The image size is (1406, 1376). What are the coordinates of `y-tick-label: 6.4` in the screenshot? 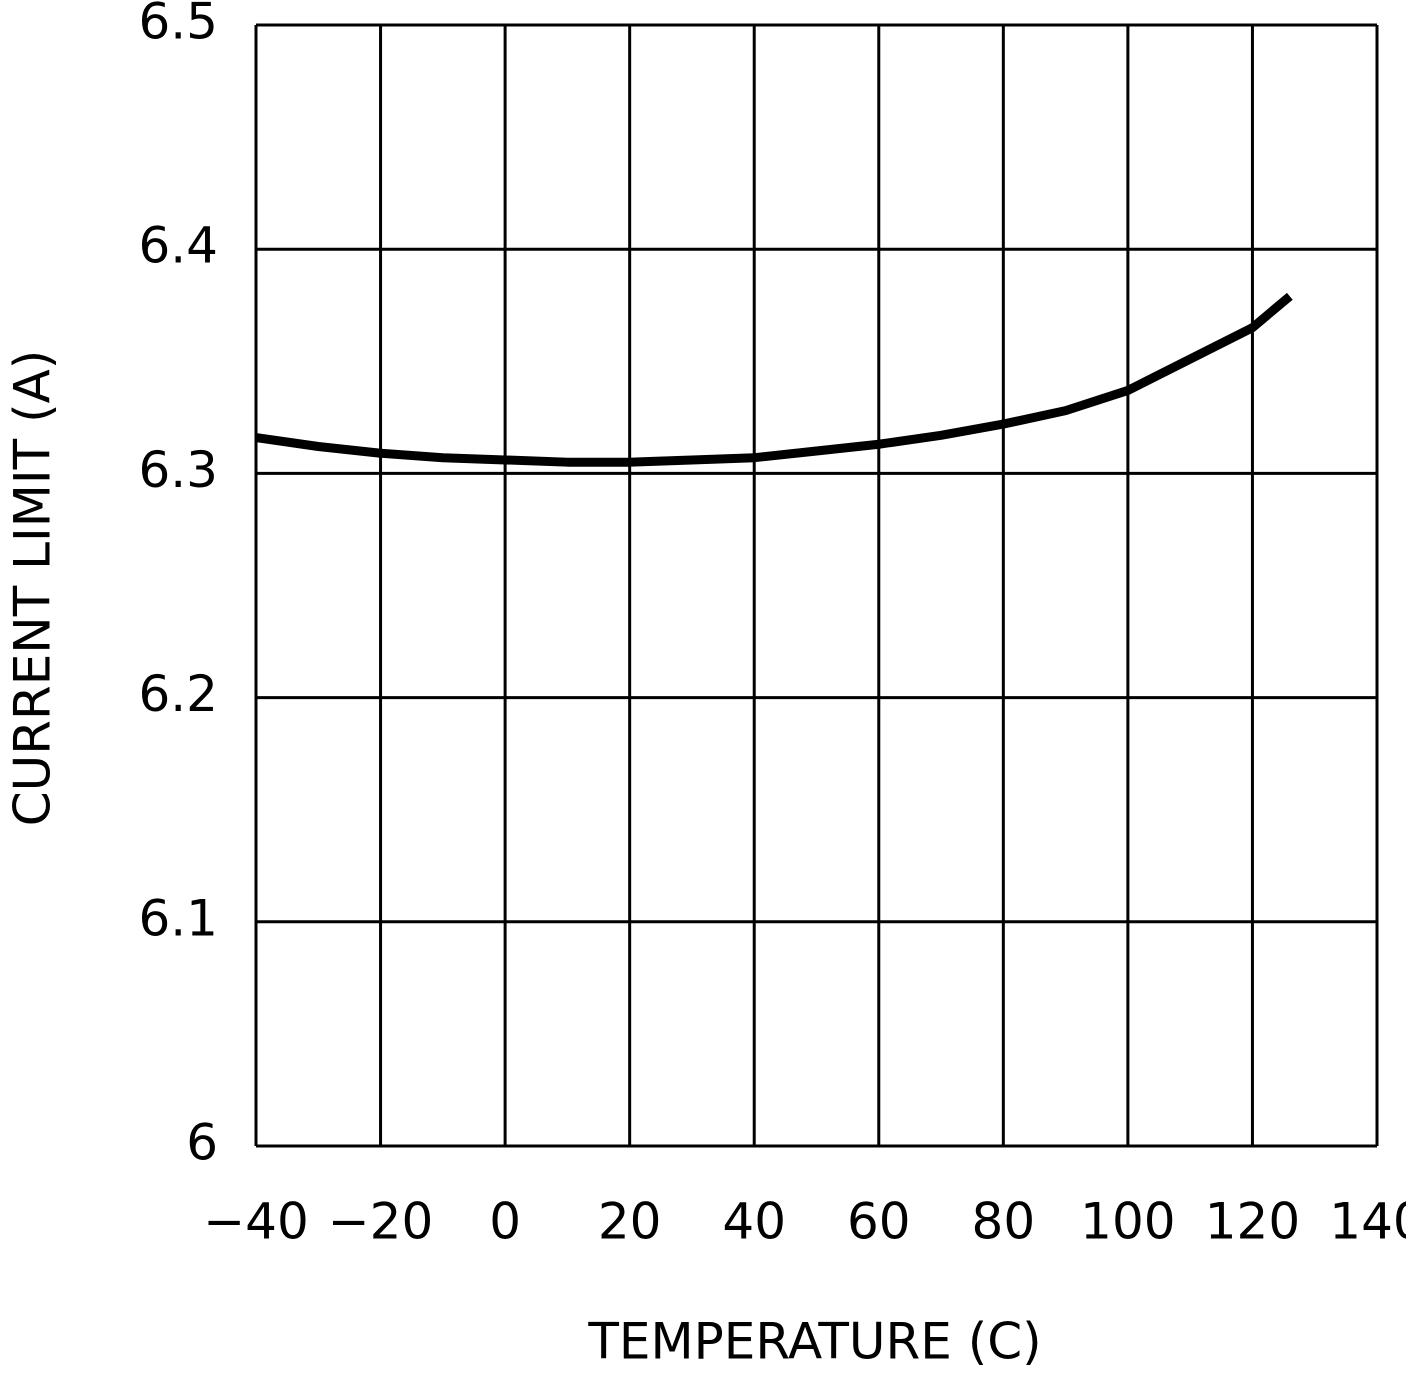 It's located at (178, 246).